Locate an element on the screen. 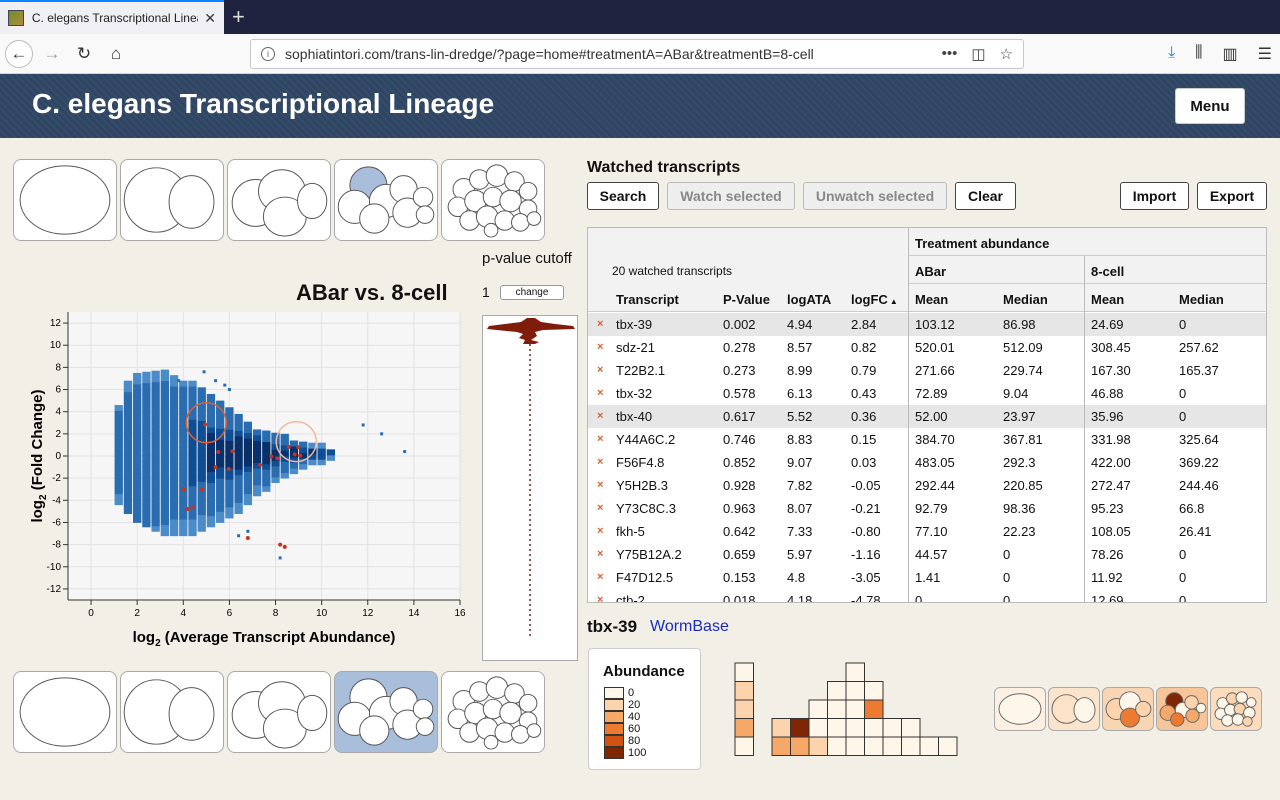 The height and width of the screenshot is (800, 1280). pocket-icon: ◫ is located at coordinates (978, 54).